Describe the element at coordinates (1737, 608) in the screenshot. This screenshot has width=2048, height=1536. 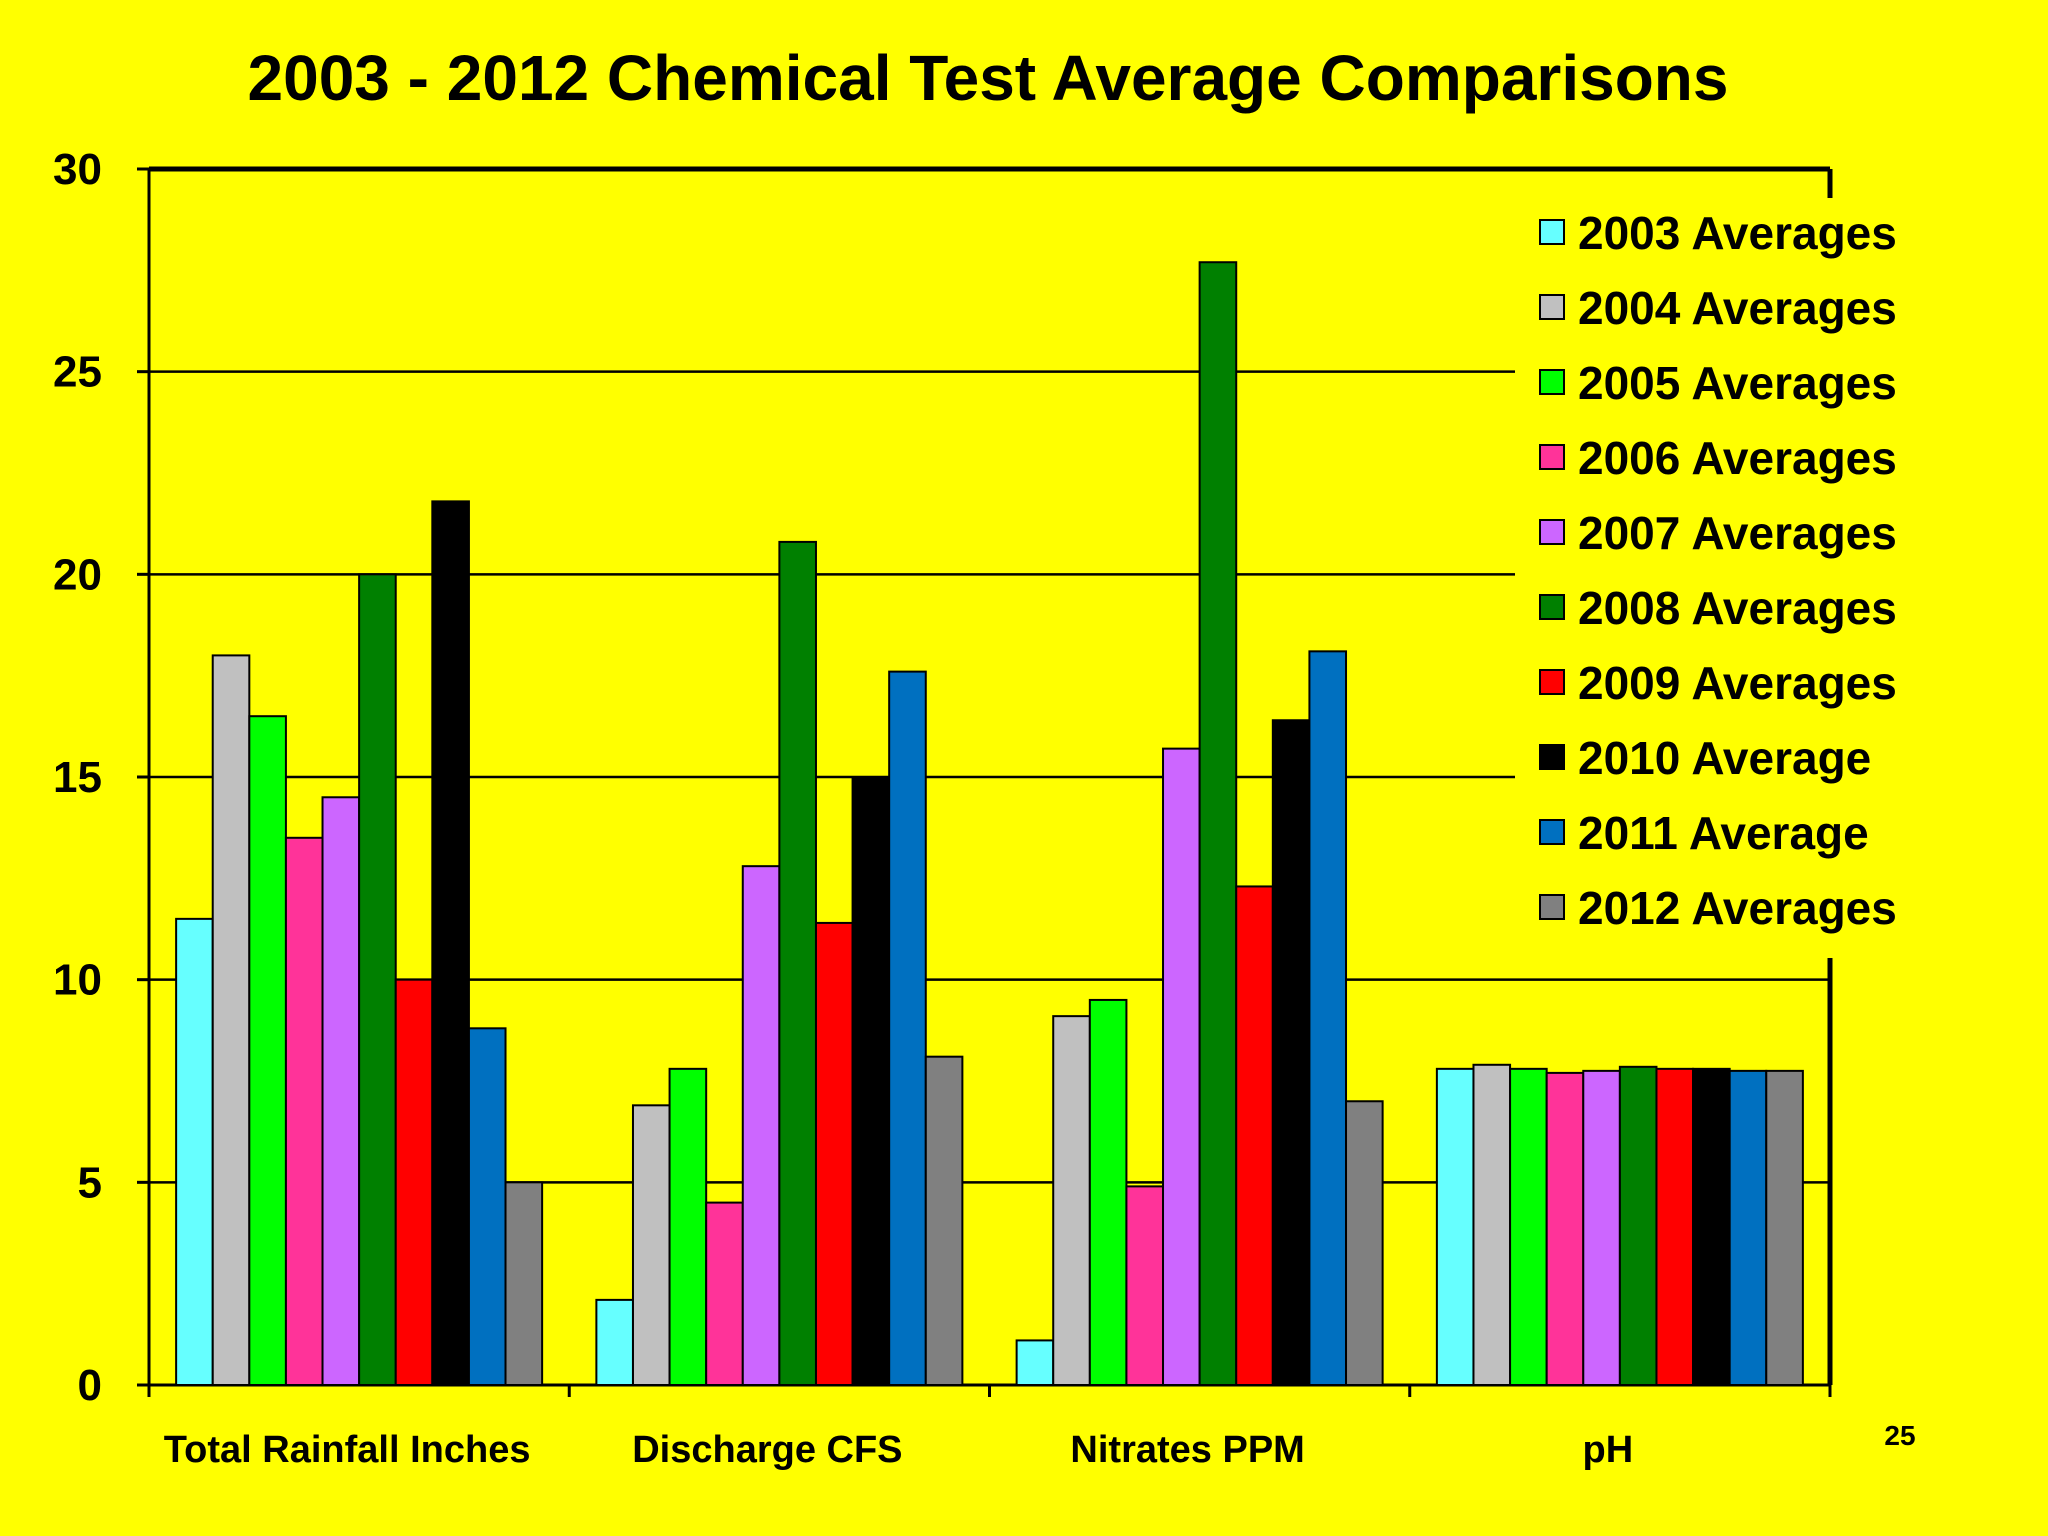
I see `legend-label: 2008 Averages` at that location.